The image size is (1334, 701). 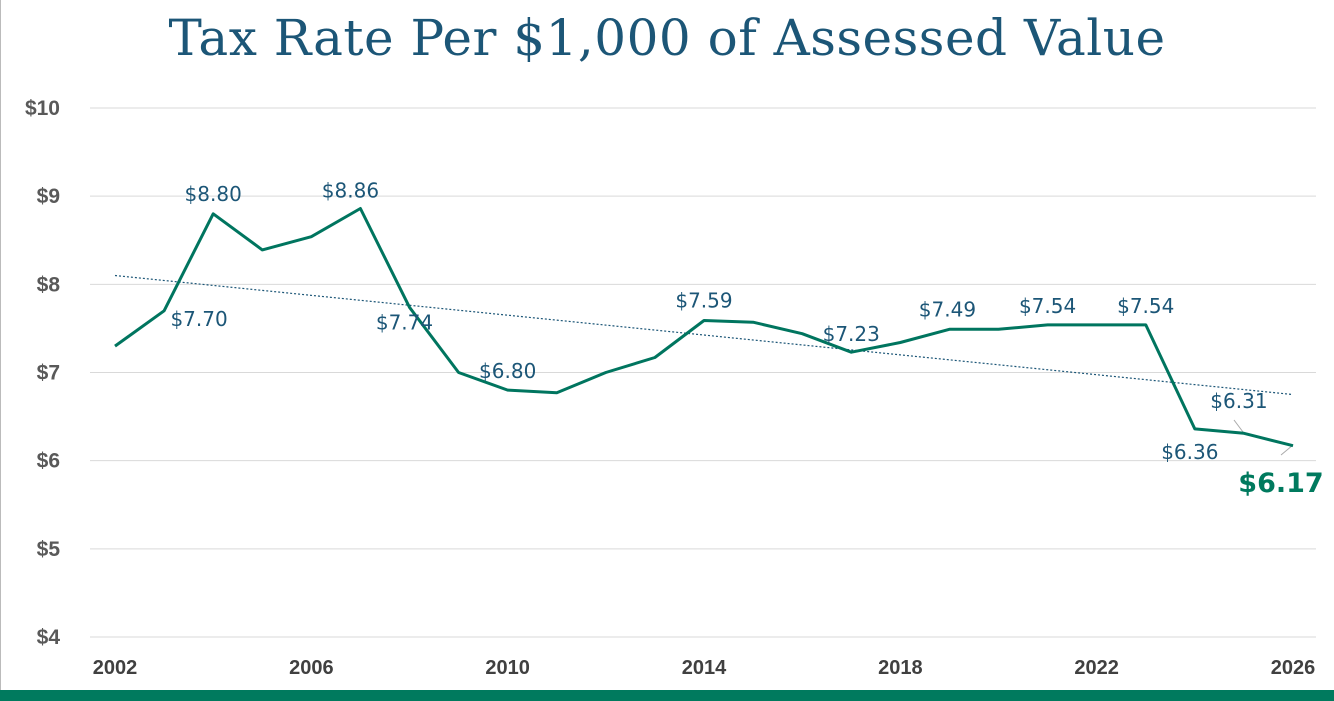 What do you see at coordinates (667, 38) in the screenshot?
I see `chart-title: Tax Rate Per $1,000 of Assessed Value` at bounding box center [667, 38].